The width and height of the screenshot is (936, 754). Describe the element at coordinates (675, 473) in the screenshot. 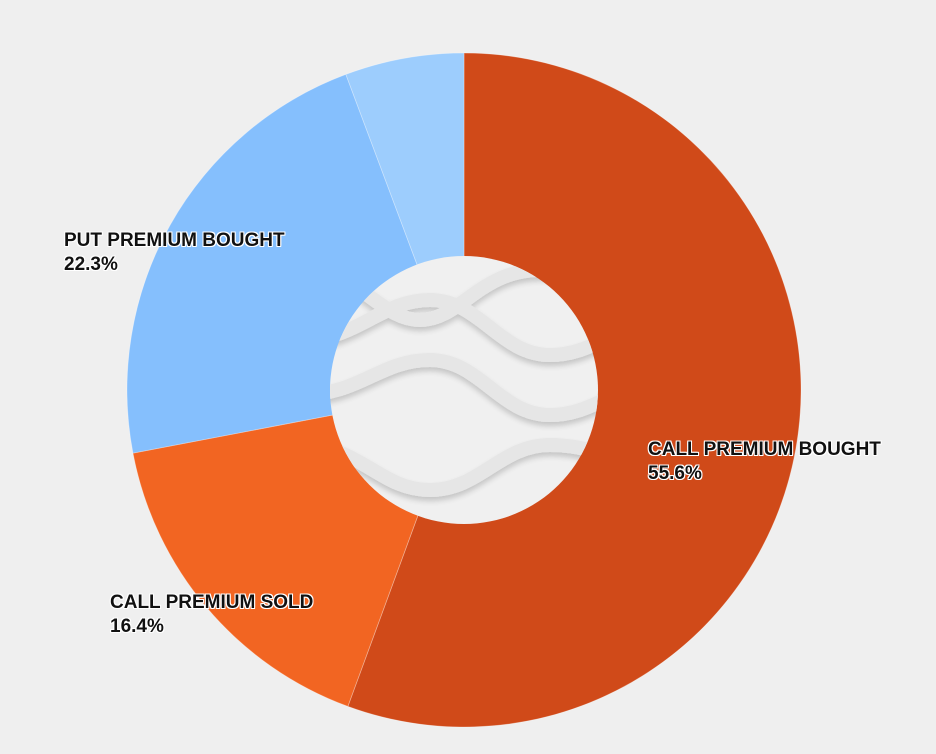

I see `slice-percent: 55.6%` at that location.